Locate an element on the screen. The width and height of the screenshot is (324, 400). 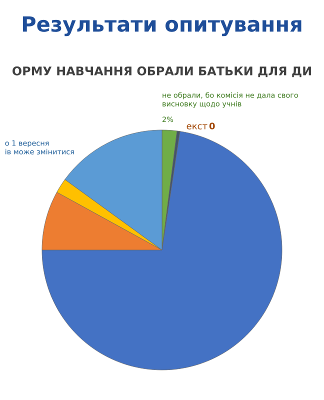
chart-title: Результати опитування is located at coordinates (162, 26).